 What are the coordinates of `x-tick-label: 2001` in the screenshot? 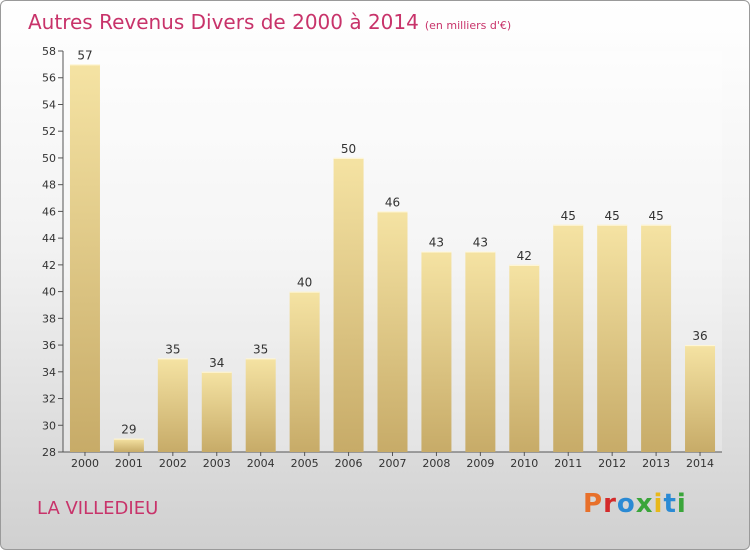 It's located at (129, 463).